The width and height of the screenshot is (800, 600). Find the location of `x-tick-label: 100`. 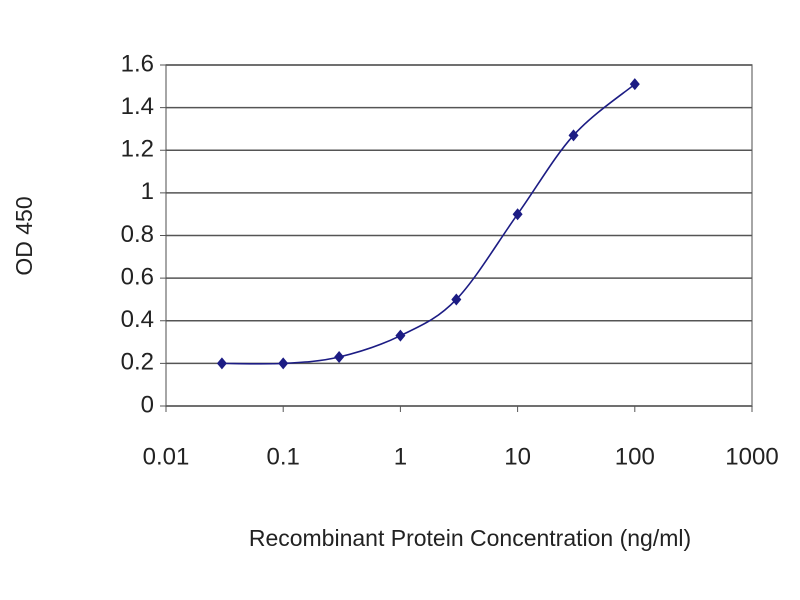

x-tick-label: 100 is located at coordinates (635, 456).